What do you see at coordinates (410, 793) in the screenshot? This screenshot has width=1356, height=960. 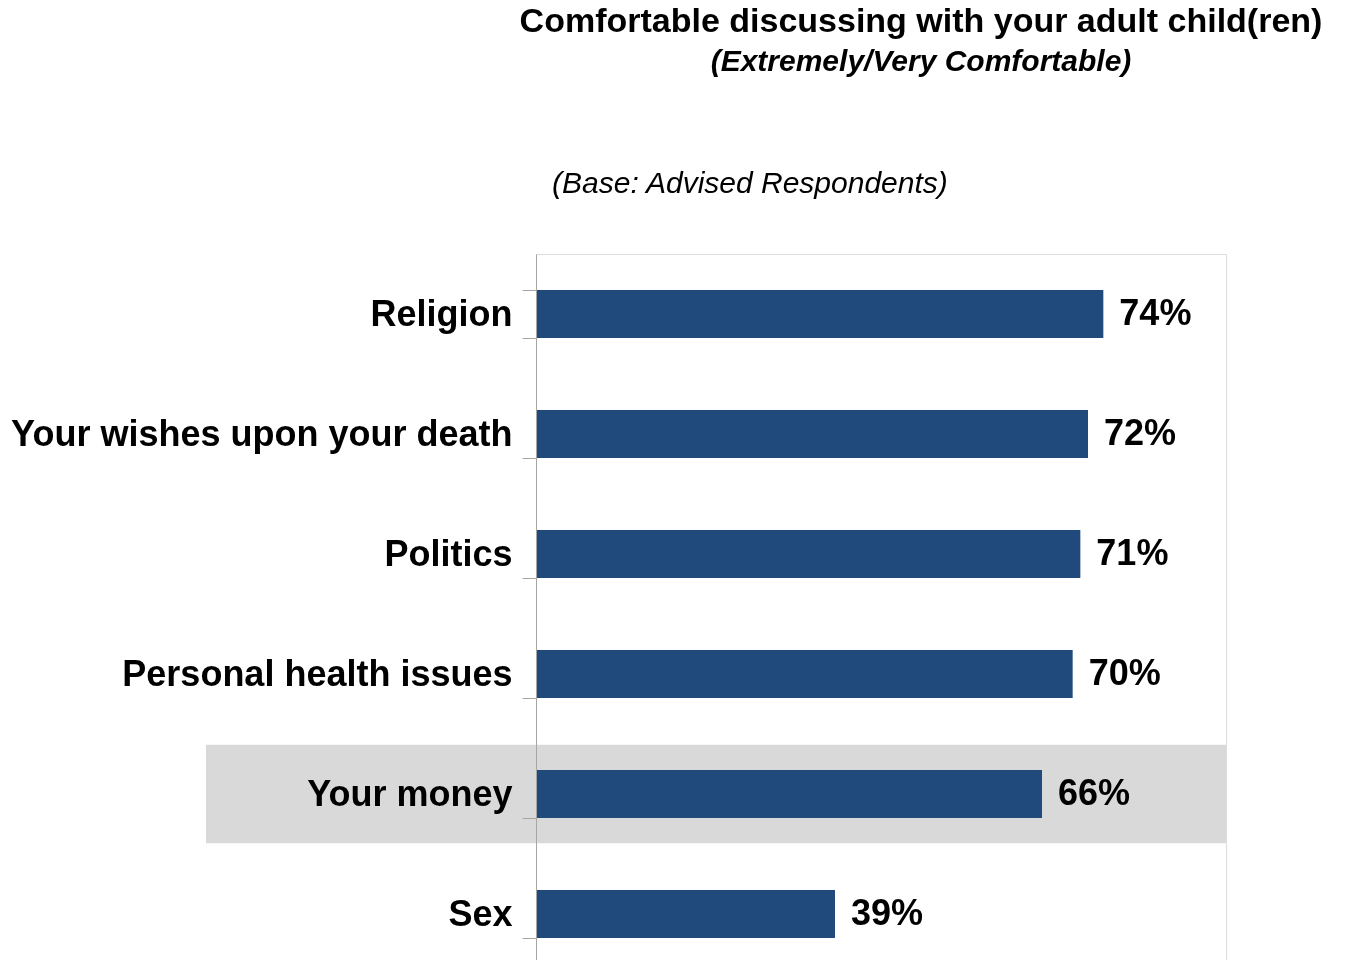 I see `y-tick-label: Your money` at bounding box center [410, 793].